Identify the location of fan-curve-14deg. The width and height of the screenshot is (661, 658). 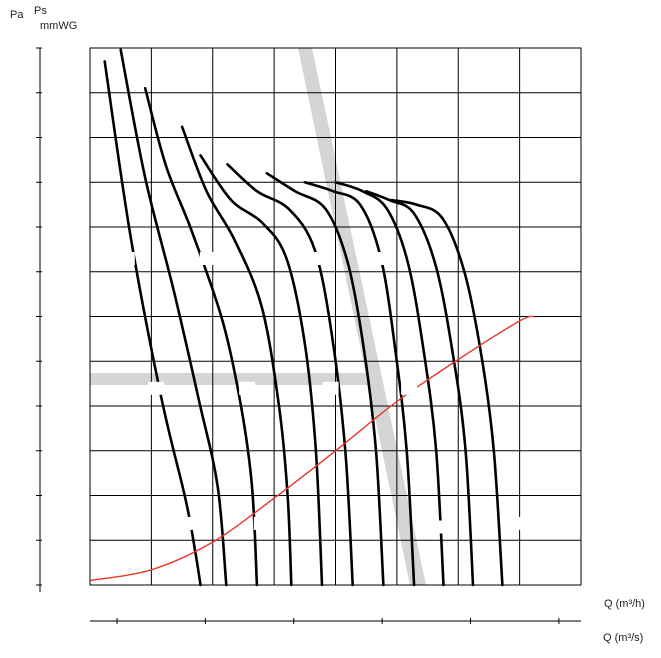
(173, 317).